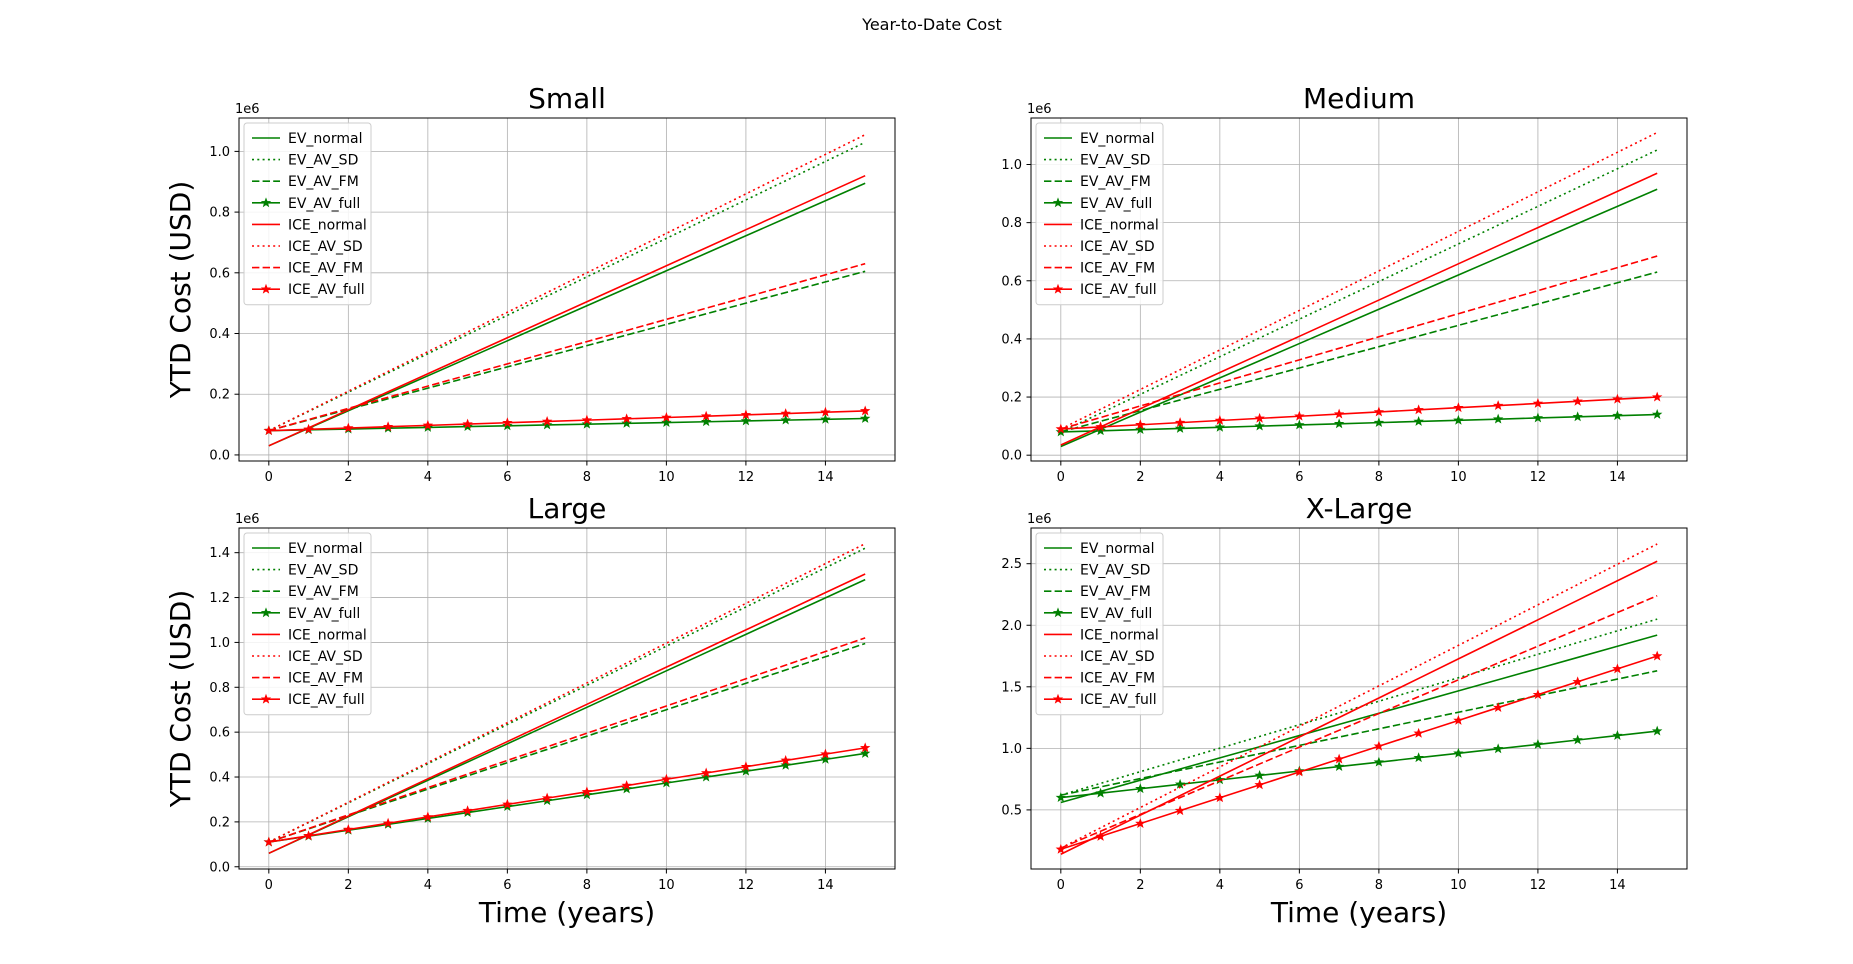 This screenshot has height=964, width=1853. What do you see at coordinates (219, 688) in the screenshot?
I see `y-tick-label: 0.8` at bounding box center [219, 688].